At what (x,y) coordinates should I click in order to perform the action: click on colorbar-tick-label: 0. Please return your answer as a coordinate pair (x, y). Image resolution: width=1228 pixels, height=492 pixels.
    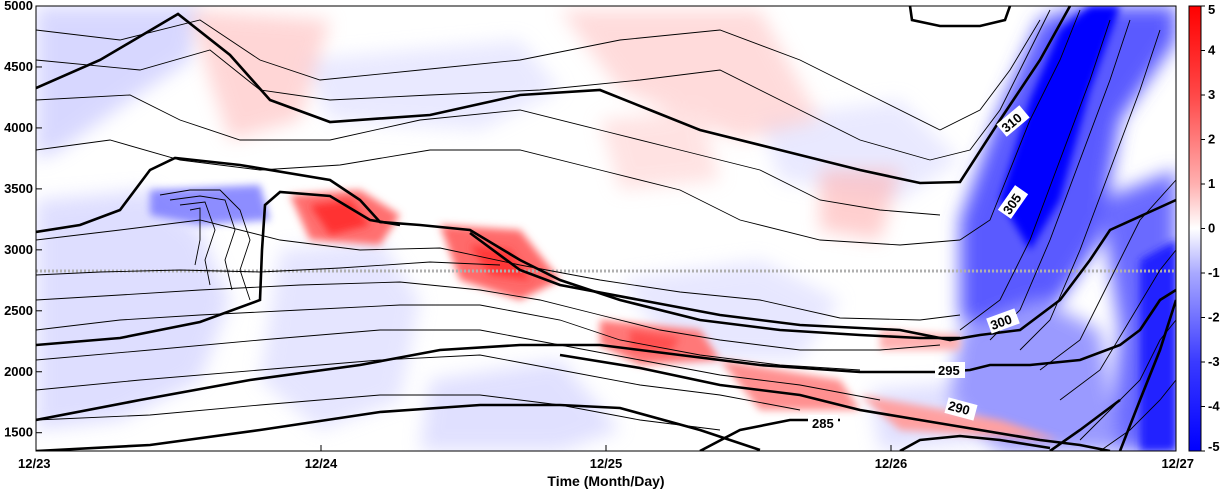
    Looking at the image, I should click on (1211, 228).